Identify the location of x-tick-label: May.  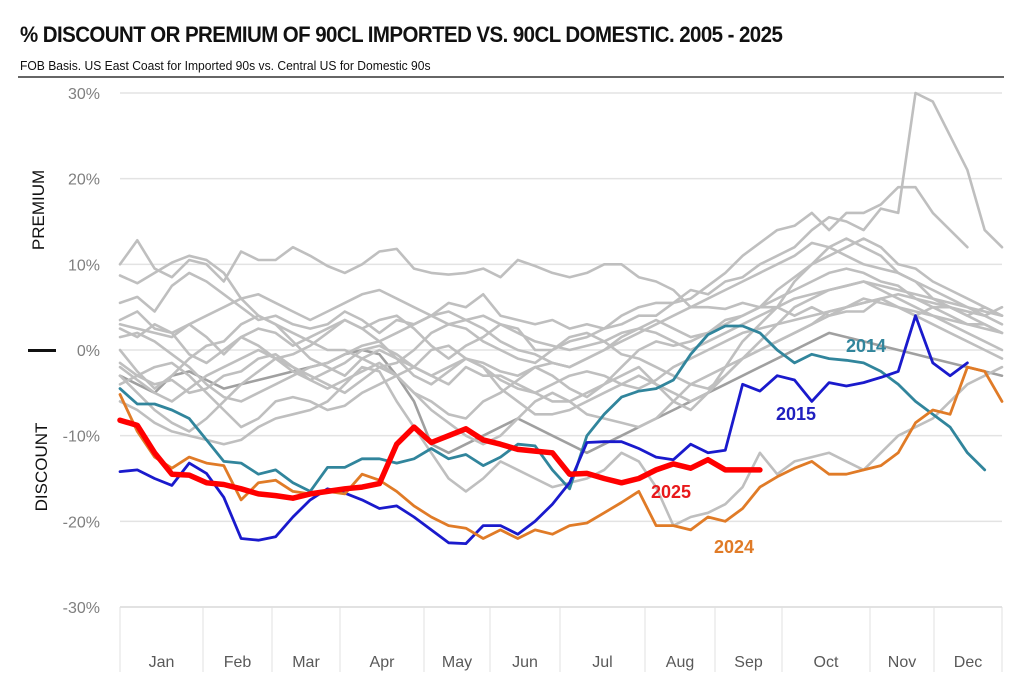
(457, 662).